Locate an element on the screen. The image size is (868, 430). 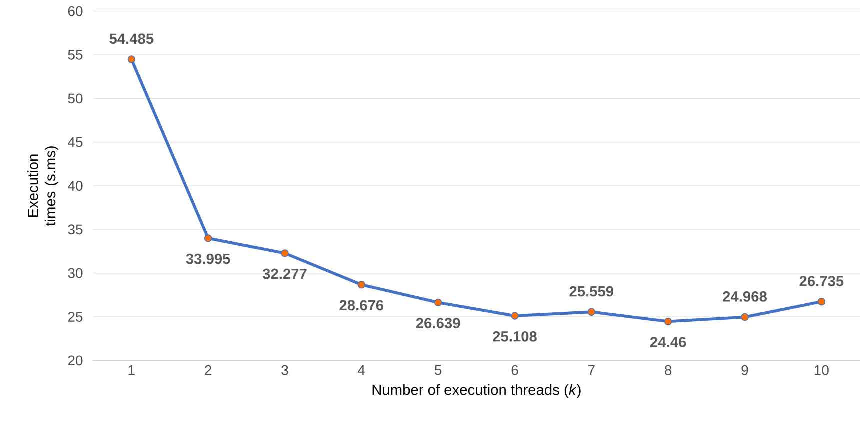
x-tick-label: 2 is located at coordinates (208, 370).